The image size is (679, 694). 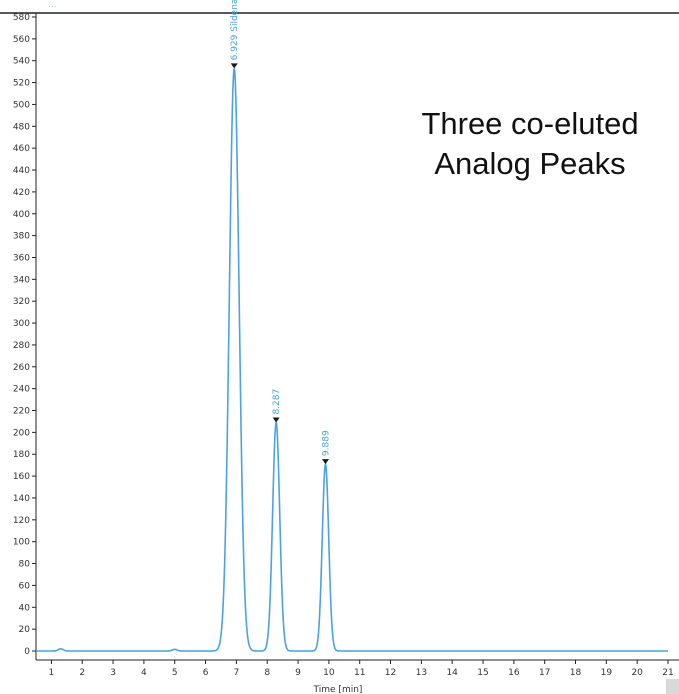 I want to click on y-tick-label: 280, so click(x=21, y=346).